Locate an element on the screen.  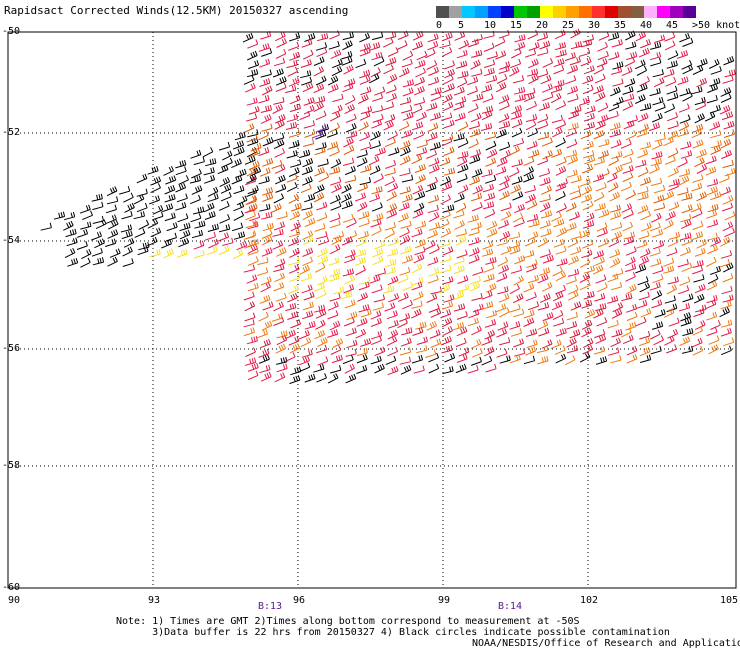
colorbar-swatch is located at coordinates (663, 12).